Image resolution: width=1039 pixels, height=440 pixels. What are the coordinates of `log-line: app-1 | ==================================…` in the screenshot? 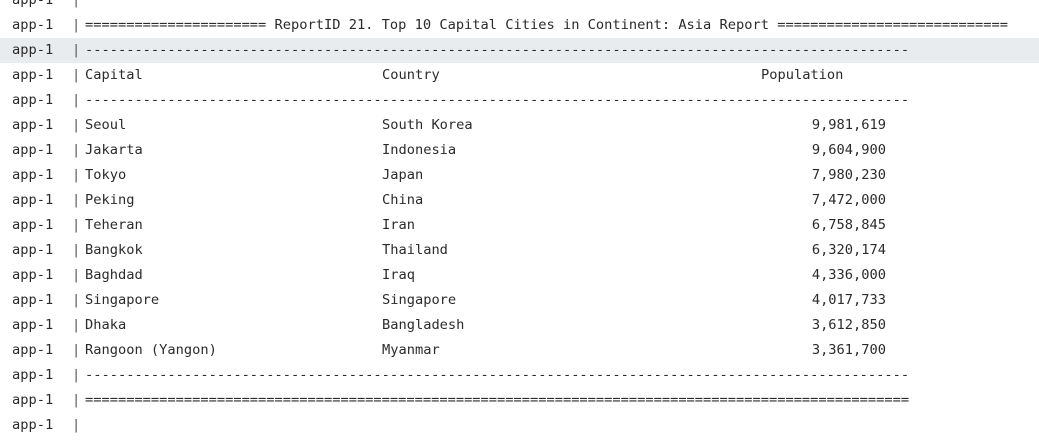 It's located at (519, 400).